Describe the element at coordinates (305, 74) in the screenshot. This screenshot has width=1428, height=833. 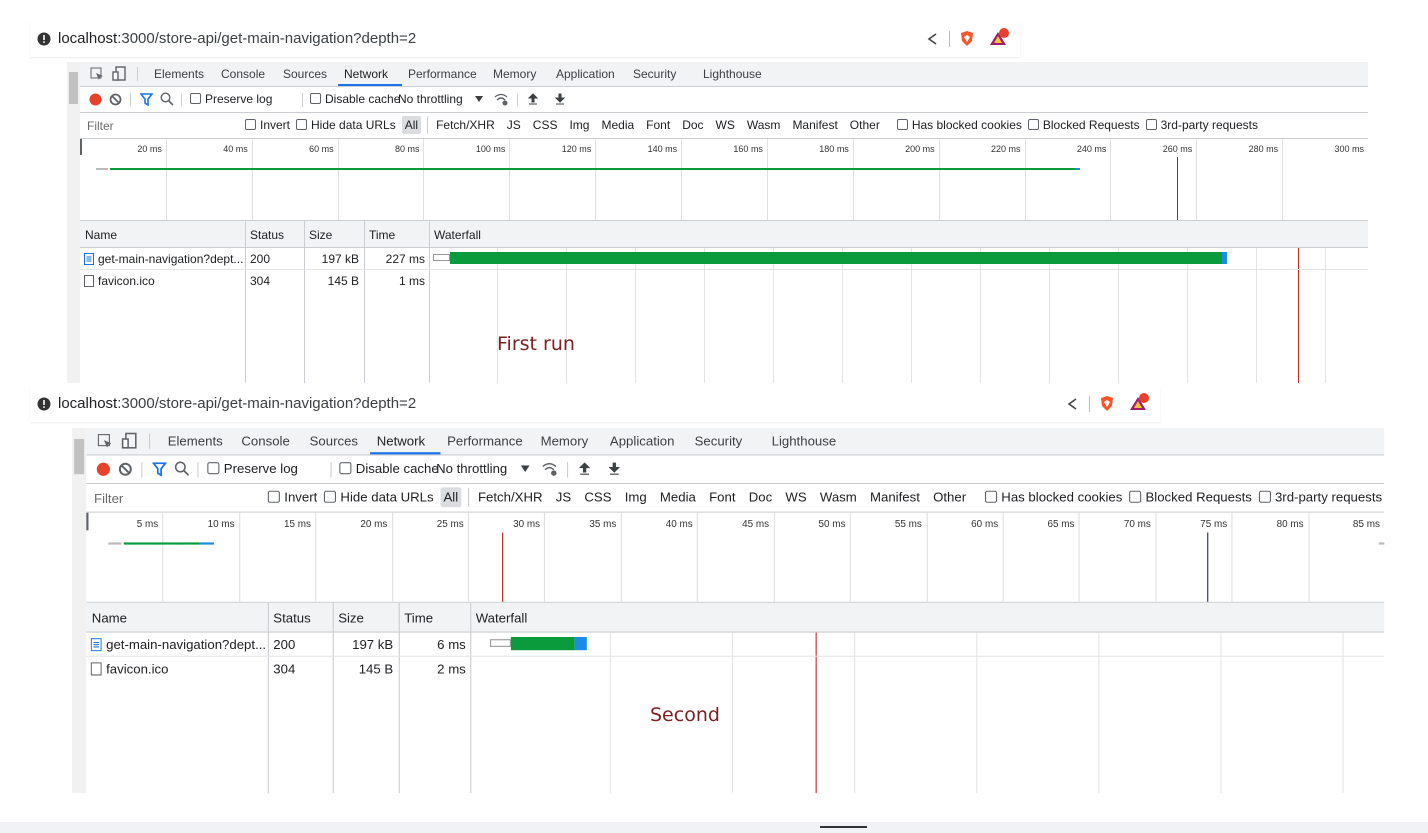
I see `tab: Sources` at that location.